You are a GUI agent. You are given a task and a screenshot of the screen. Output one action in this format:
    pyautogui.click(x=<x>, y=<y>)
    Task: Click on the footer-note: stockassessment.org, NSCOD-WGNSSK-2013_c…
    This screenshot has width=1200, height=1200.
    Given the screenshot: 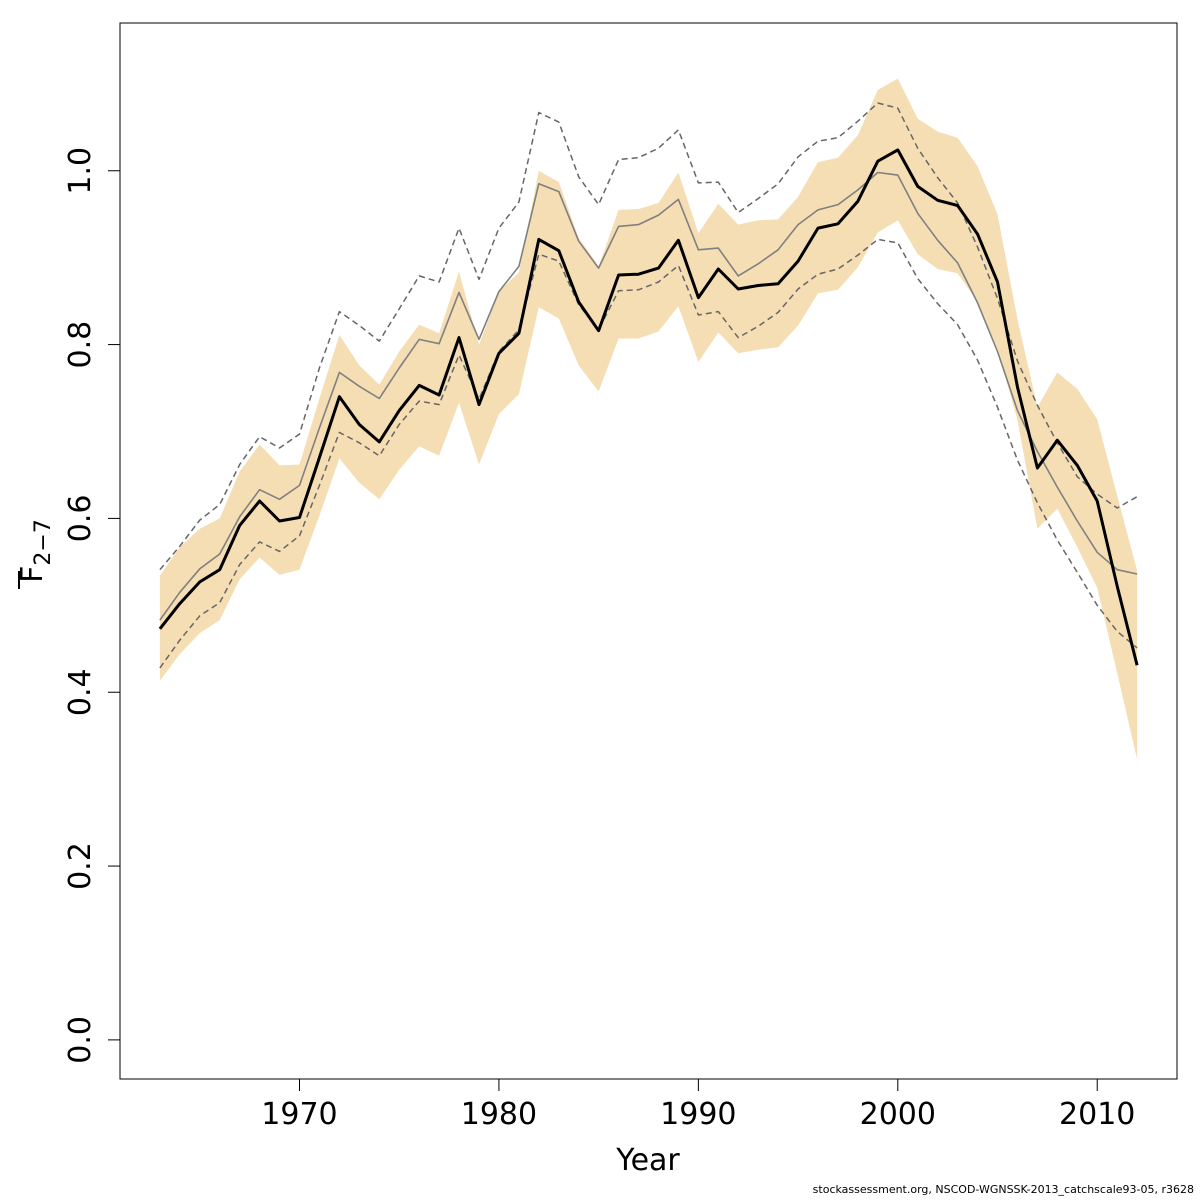 What is the action you would take?
    pyautogui.click(x=1003, y=1189)
    